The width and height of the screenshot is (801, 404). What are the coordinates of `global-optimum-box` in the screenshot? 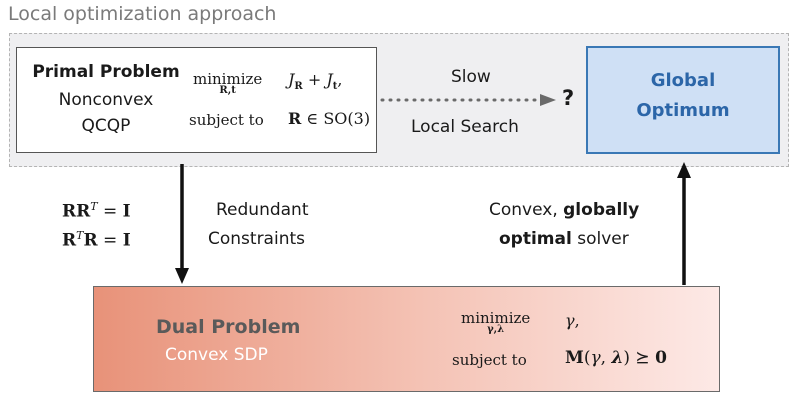 It's located at (683, 100).